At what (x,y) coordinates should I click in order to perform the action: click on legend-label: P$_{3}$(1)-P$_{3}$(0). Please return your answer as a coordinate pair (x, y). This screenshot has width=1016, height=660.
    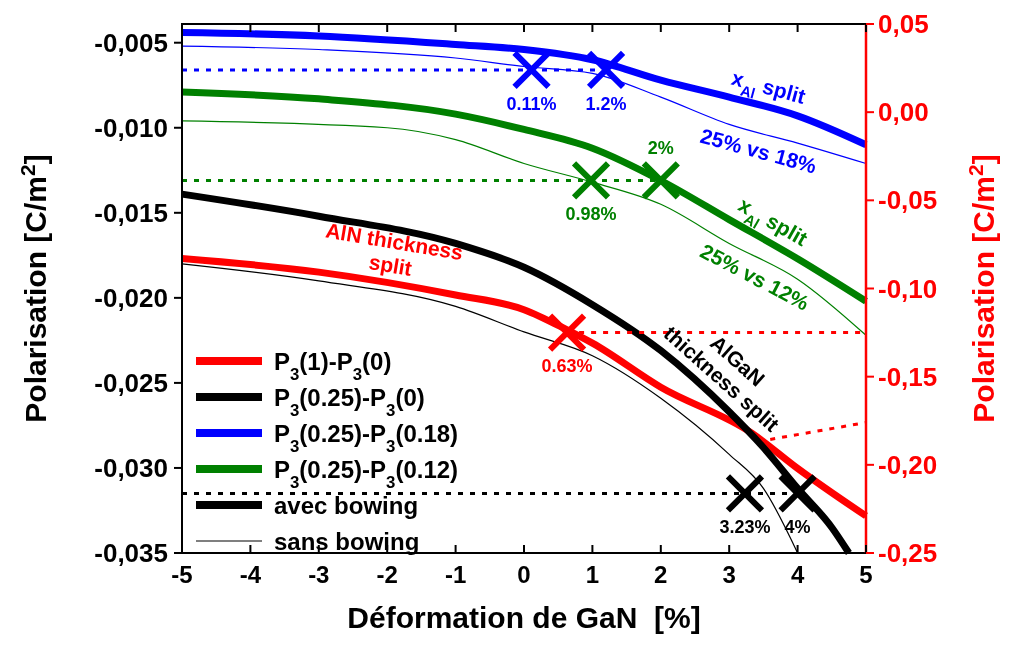
    Looking at the image, I should click on (333, 366).